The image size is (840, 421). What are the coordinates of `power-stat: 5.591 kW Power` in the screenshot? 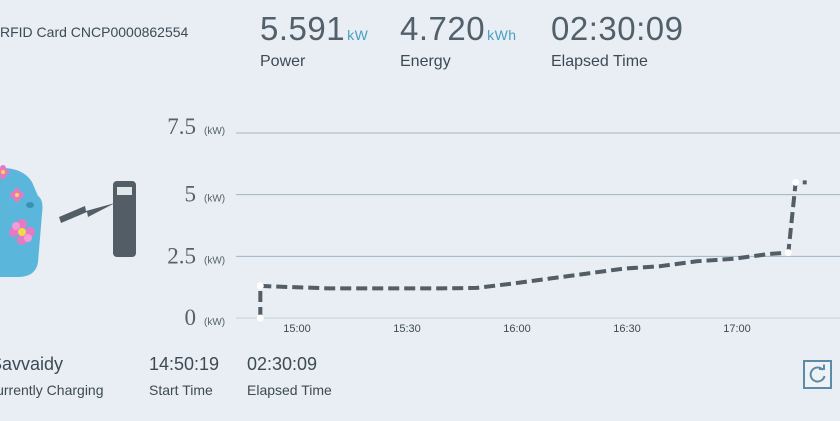 It's located at (314, 40).